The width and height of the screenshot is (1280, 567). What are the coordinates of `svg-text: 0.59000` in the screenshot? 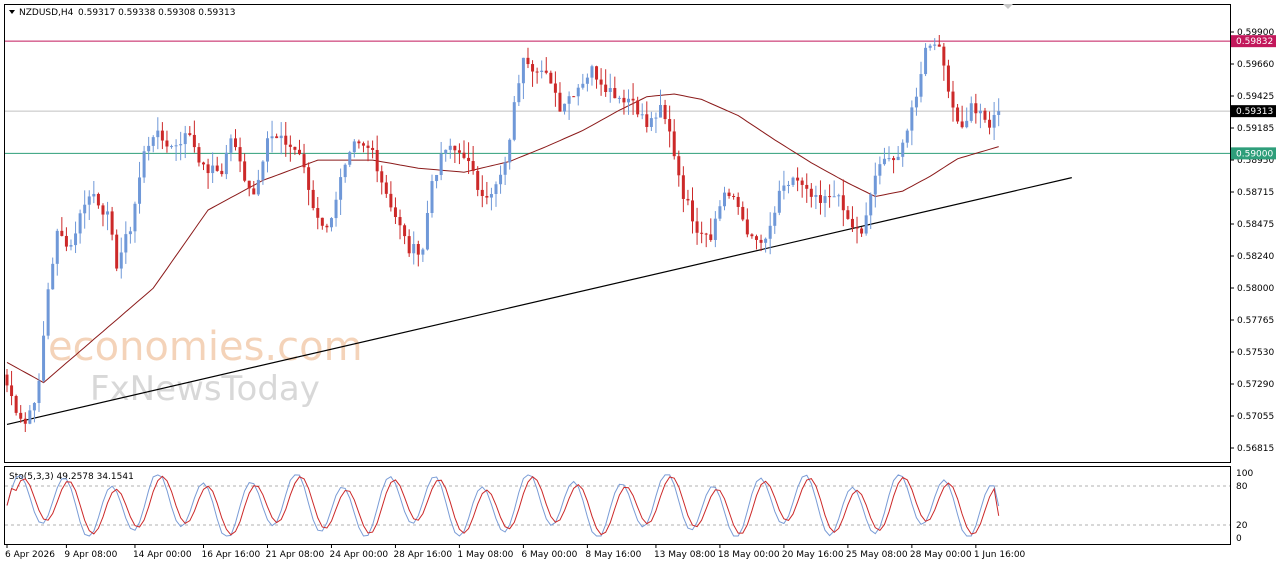 It's located at (1254, 154).